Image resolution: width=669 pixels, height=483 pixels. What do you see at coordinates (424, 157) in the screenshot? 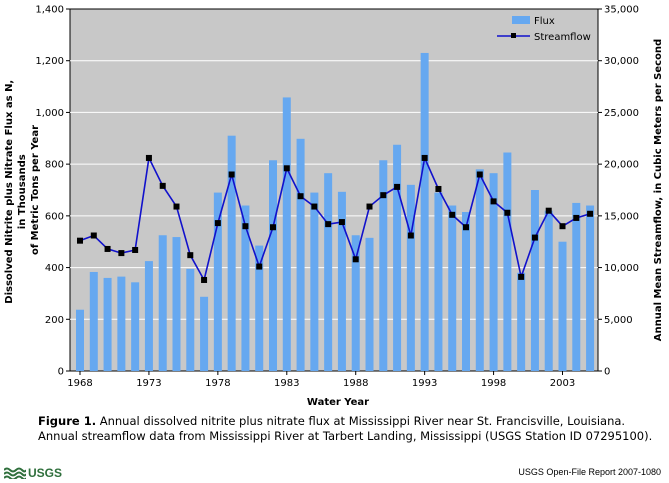
I see `streamflow-point-1993` at bounding box center [424, 157].